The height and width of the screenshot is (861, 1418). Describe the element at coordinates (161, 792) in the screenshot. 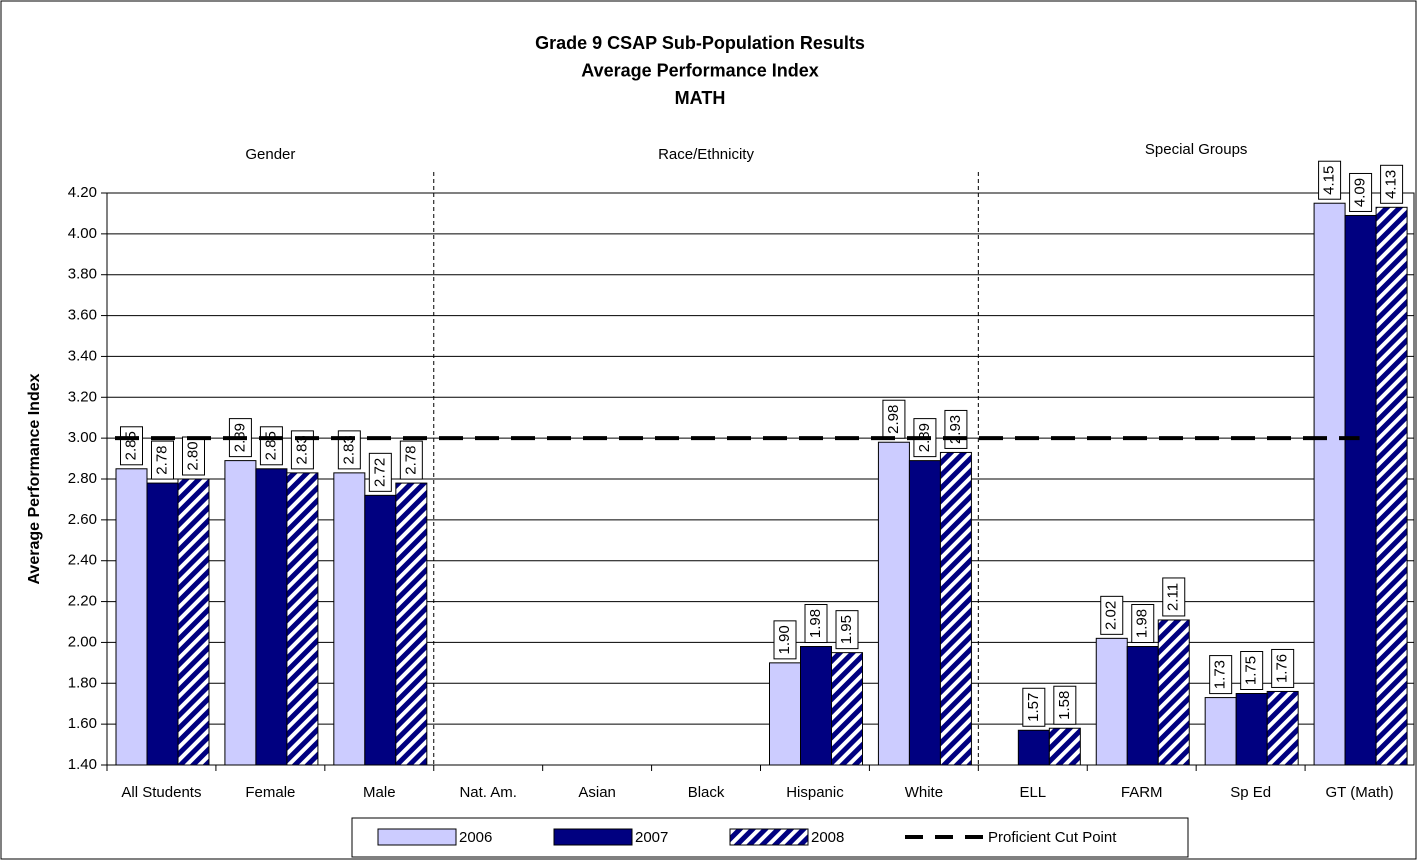

I see `x-tick-label: All Students` at that location.